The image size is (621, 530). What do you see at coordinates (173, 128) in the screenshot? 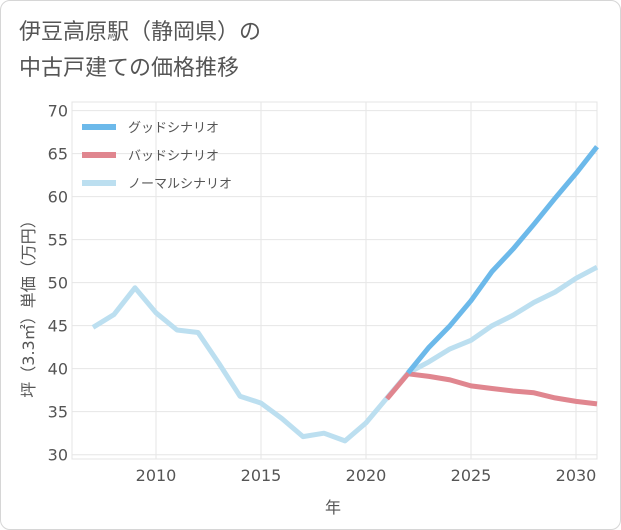
I see `legend-label: グッドシナリオ` at bounding box center [173, 128].